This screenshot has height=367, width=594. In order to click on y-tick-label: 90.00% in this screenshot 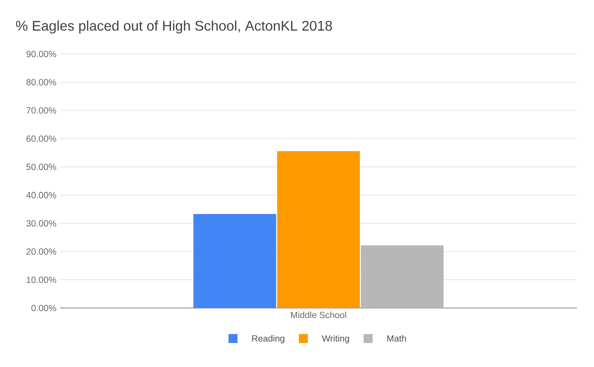, I will do `click(41, 54)`.